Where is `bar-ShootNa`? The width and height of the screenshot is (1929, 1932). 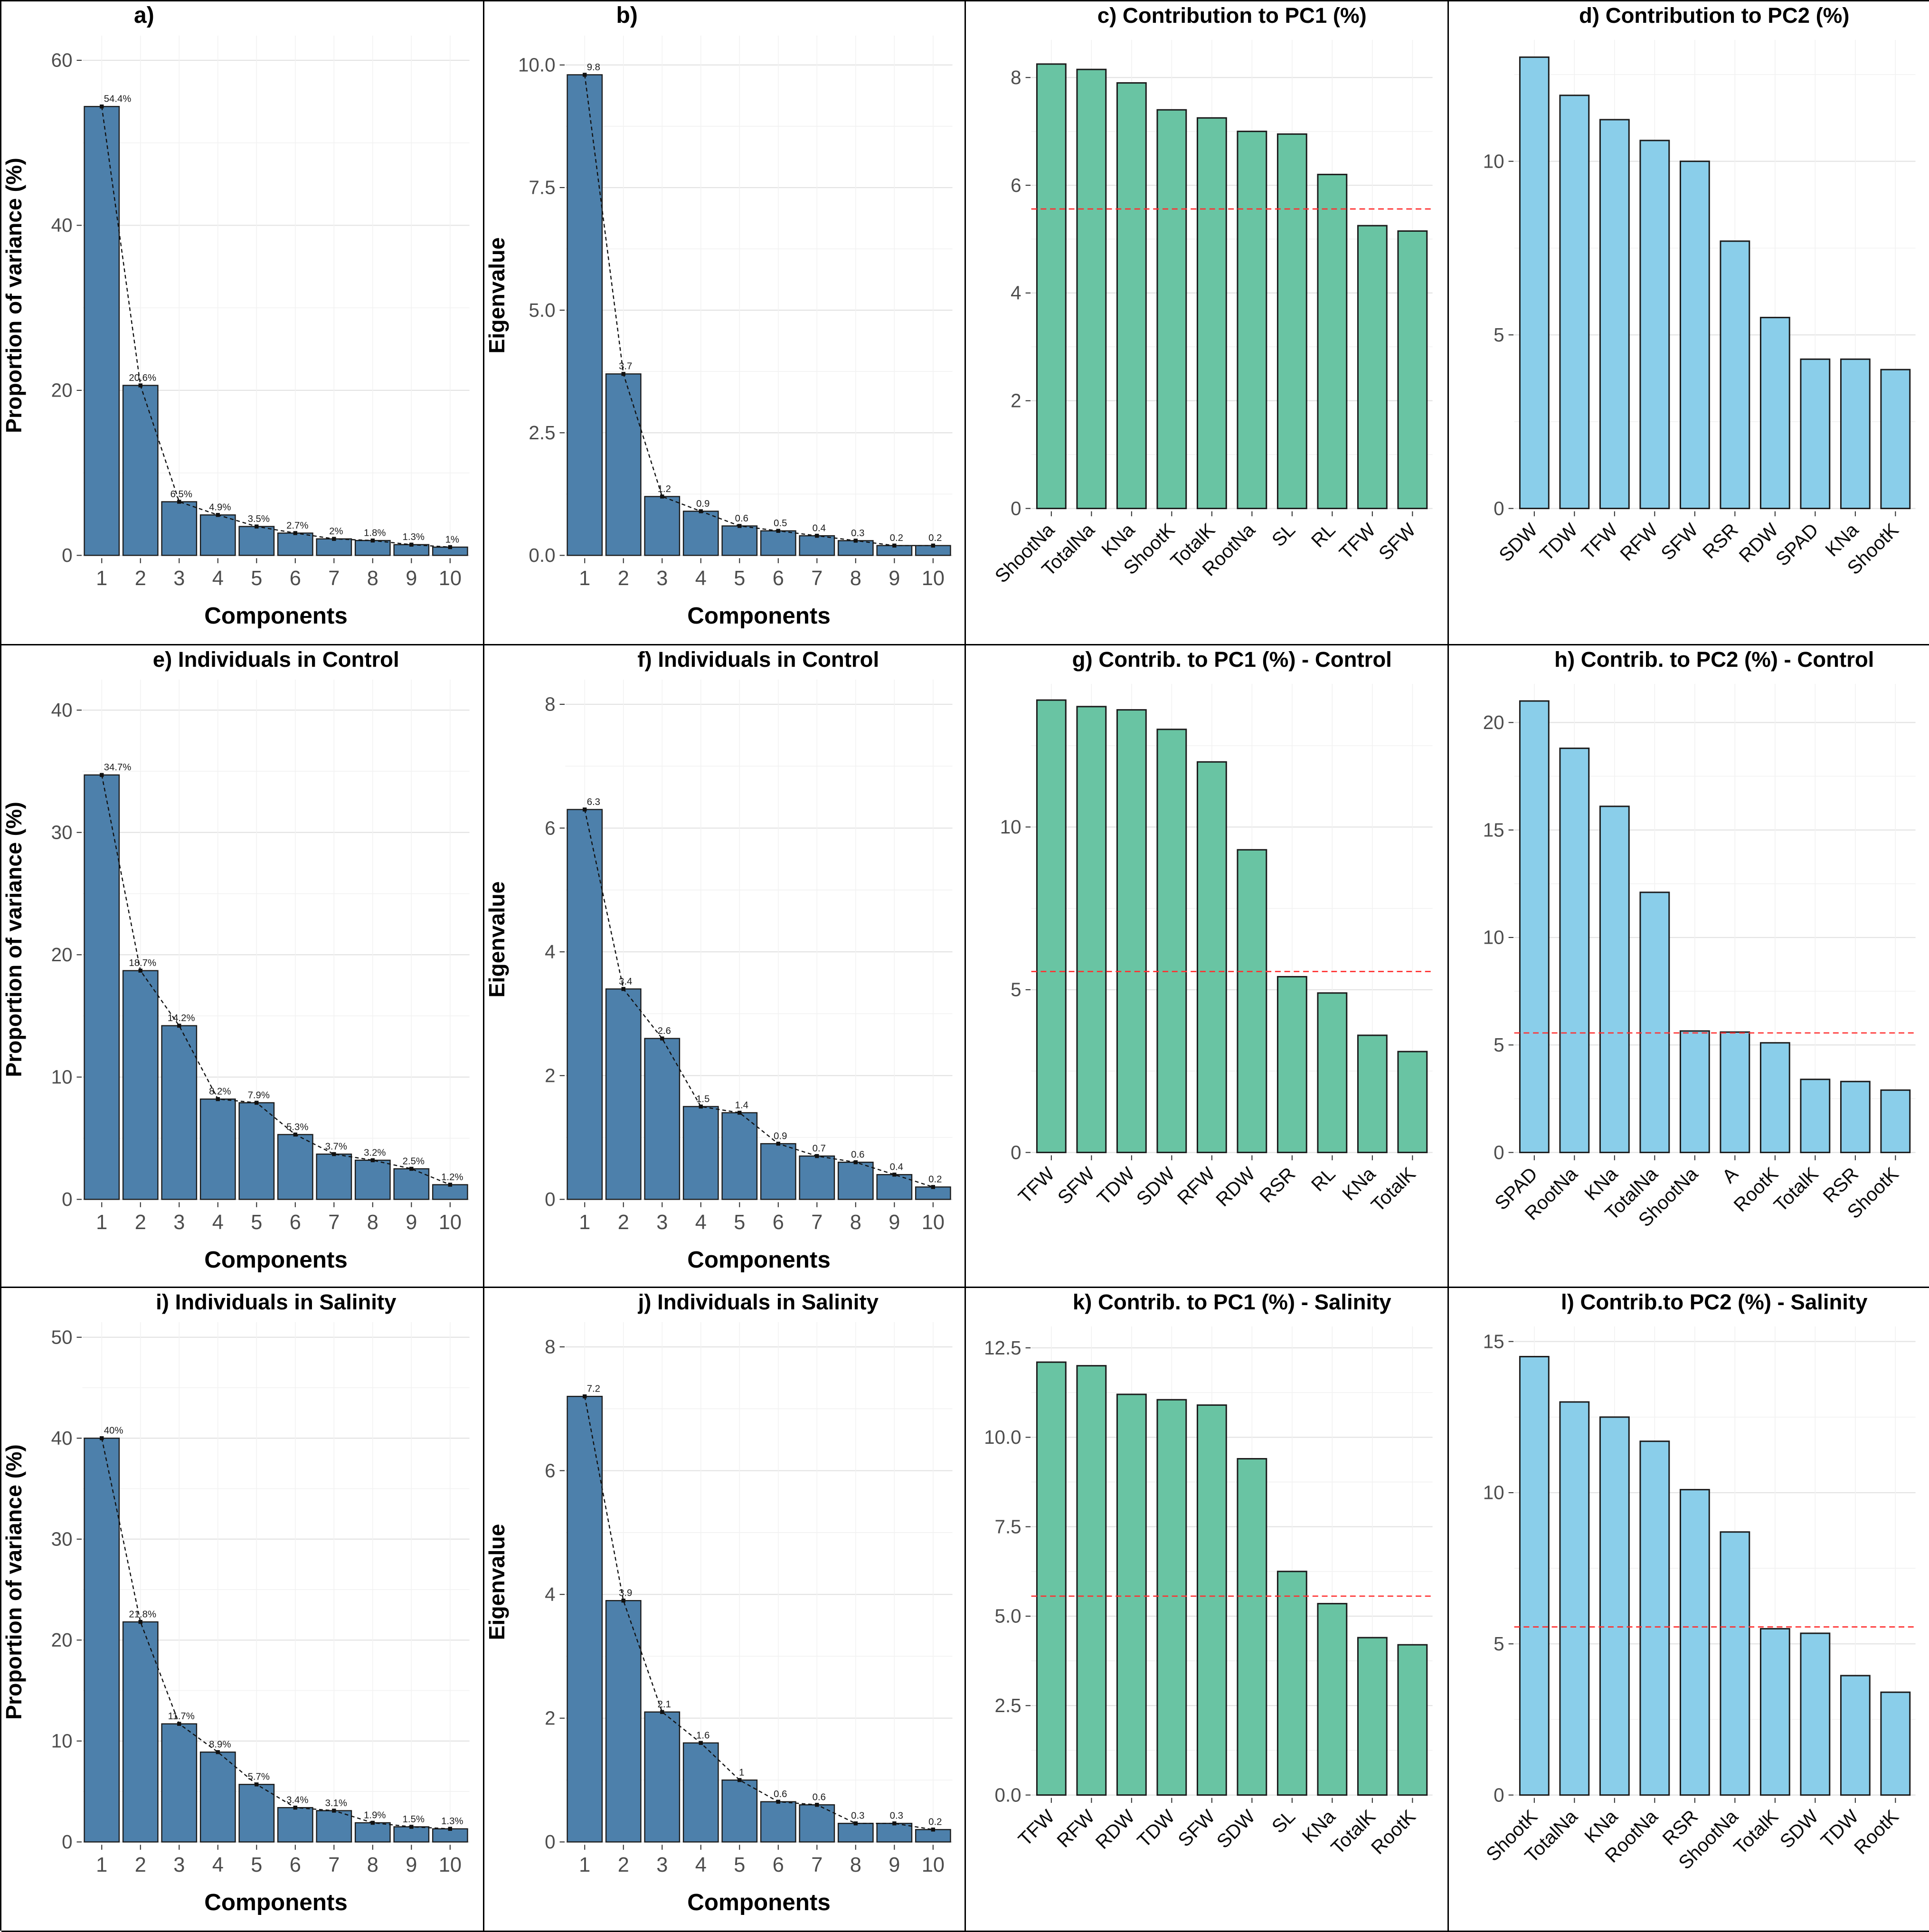
bar-ShootNa is located at coordinates (1735, 1664).